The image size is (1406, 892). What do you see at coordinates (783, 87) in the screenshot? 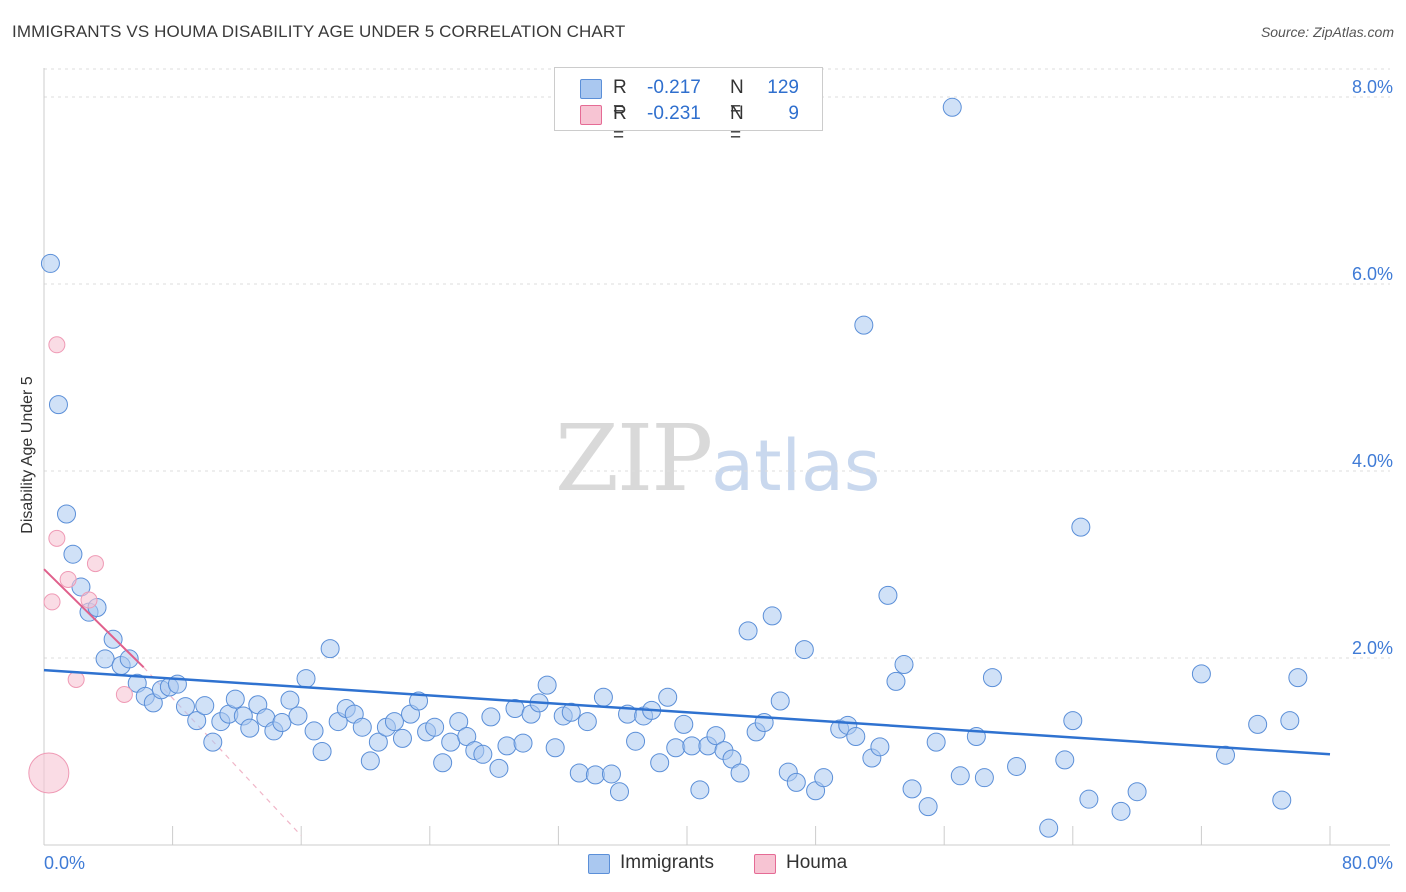
I see `legend-n-value: 129` at bounding box center [783, 87].